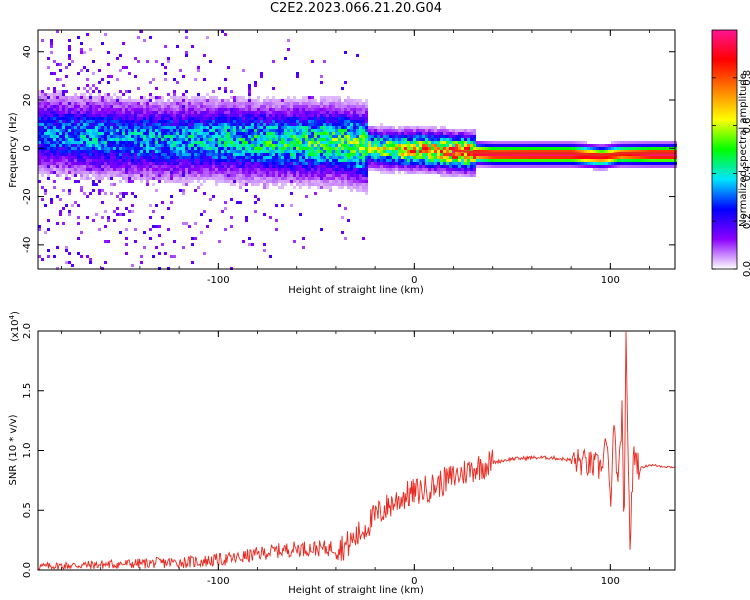 The height and width of the screenshot is (600, 750). I want to click on colorbar-ticks: 0.00.20.40.60.8, so click(731, 173).